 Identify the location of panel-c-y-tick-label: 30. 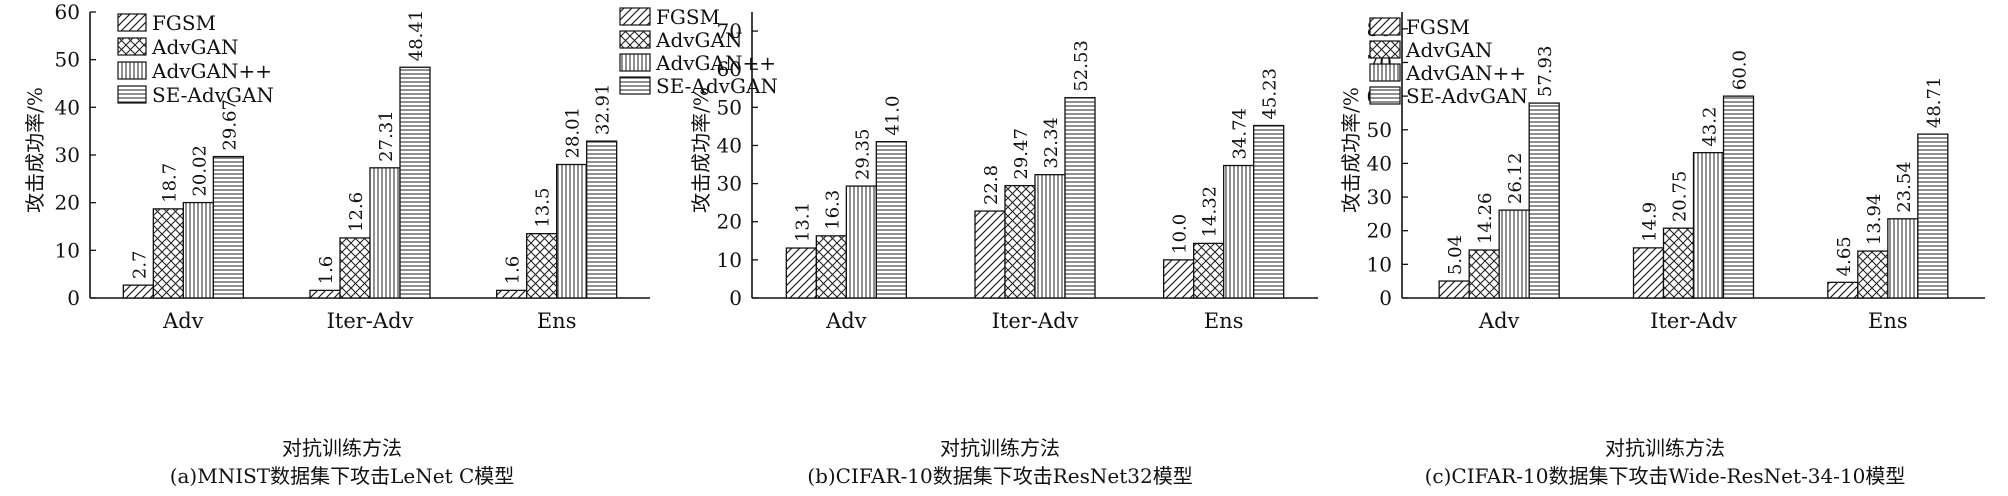
(1379, 197).